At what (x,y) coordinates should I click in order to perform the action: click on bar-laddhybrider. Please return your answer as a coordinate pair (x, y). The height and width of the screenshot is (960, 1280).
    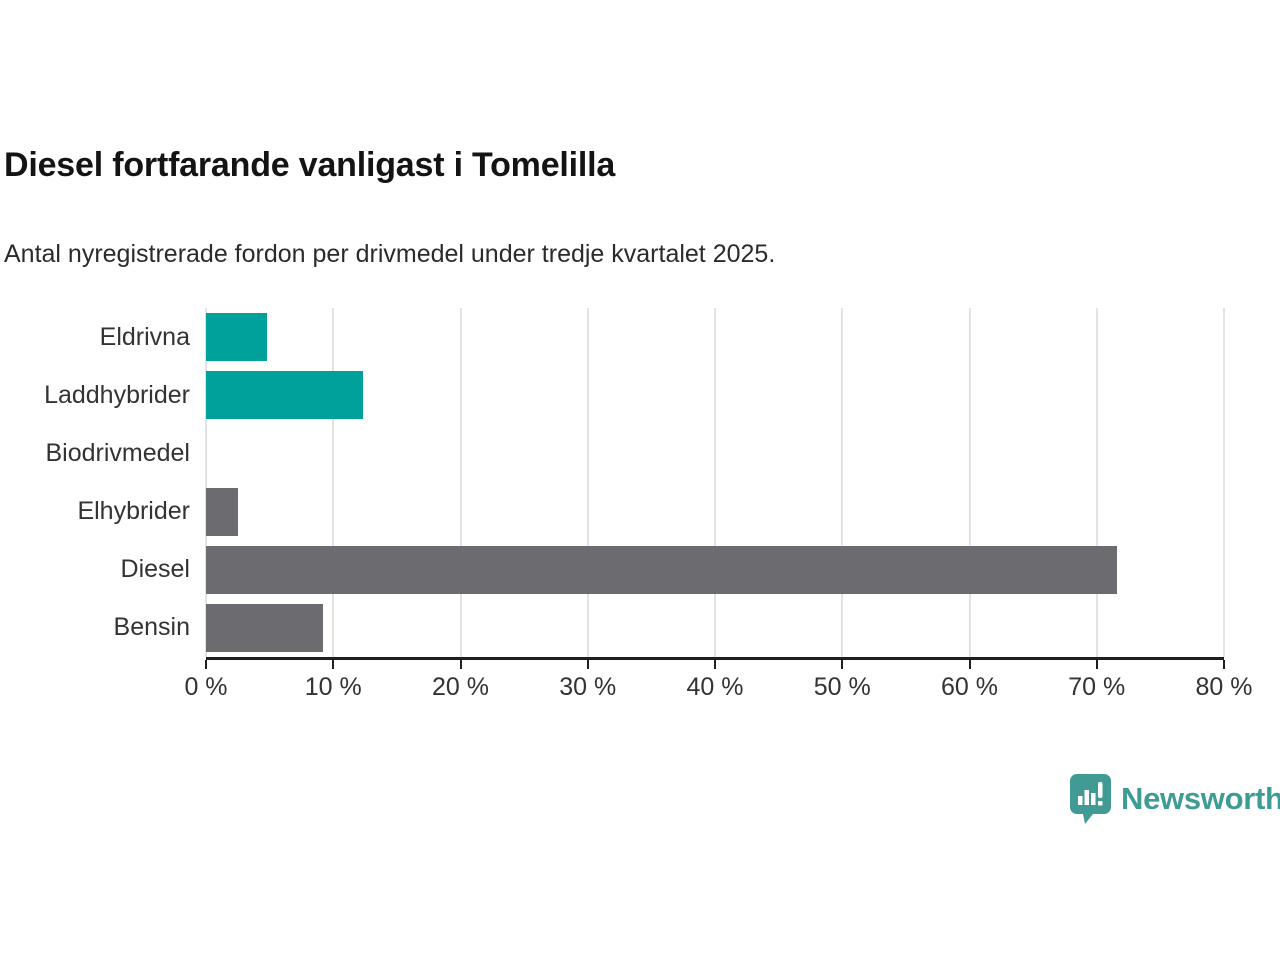
    Looking at the image, I should click on (284, 395).